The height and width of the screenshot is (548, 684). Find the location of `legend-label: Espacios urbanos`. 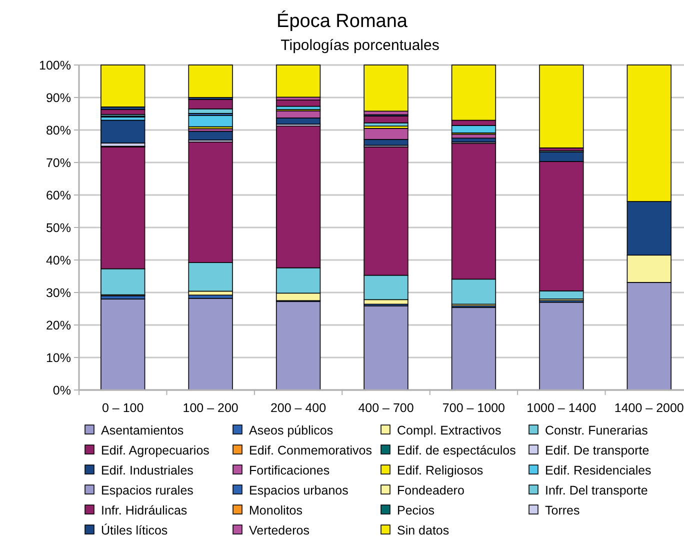

legend-label: Espacios urbanos is located at coordinates (298, 490).